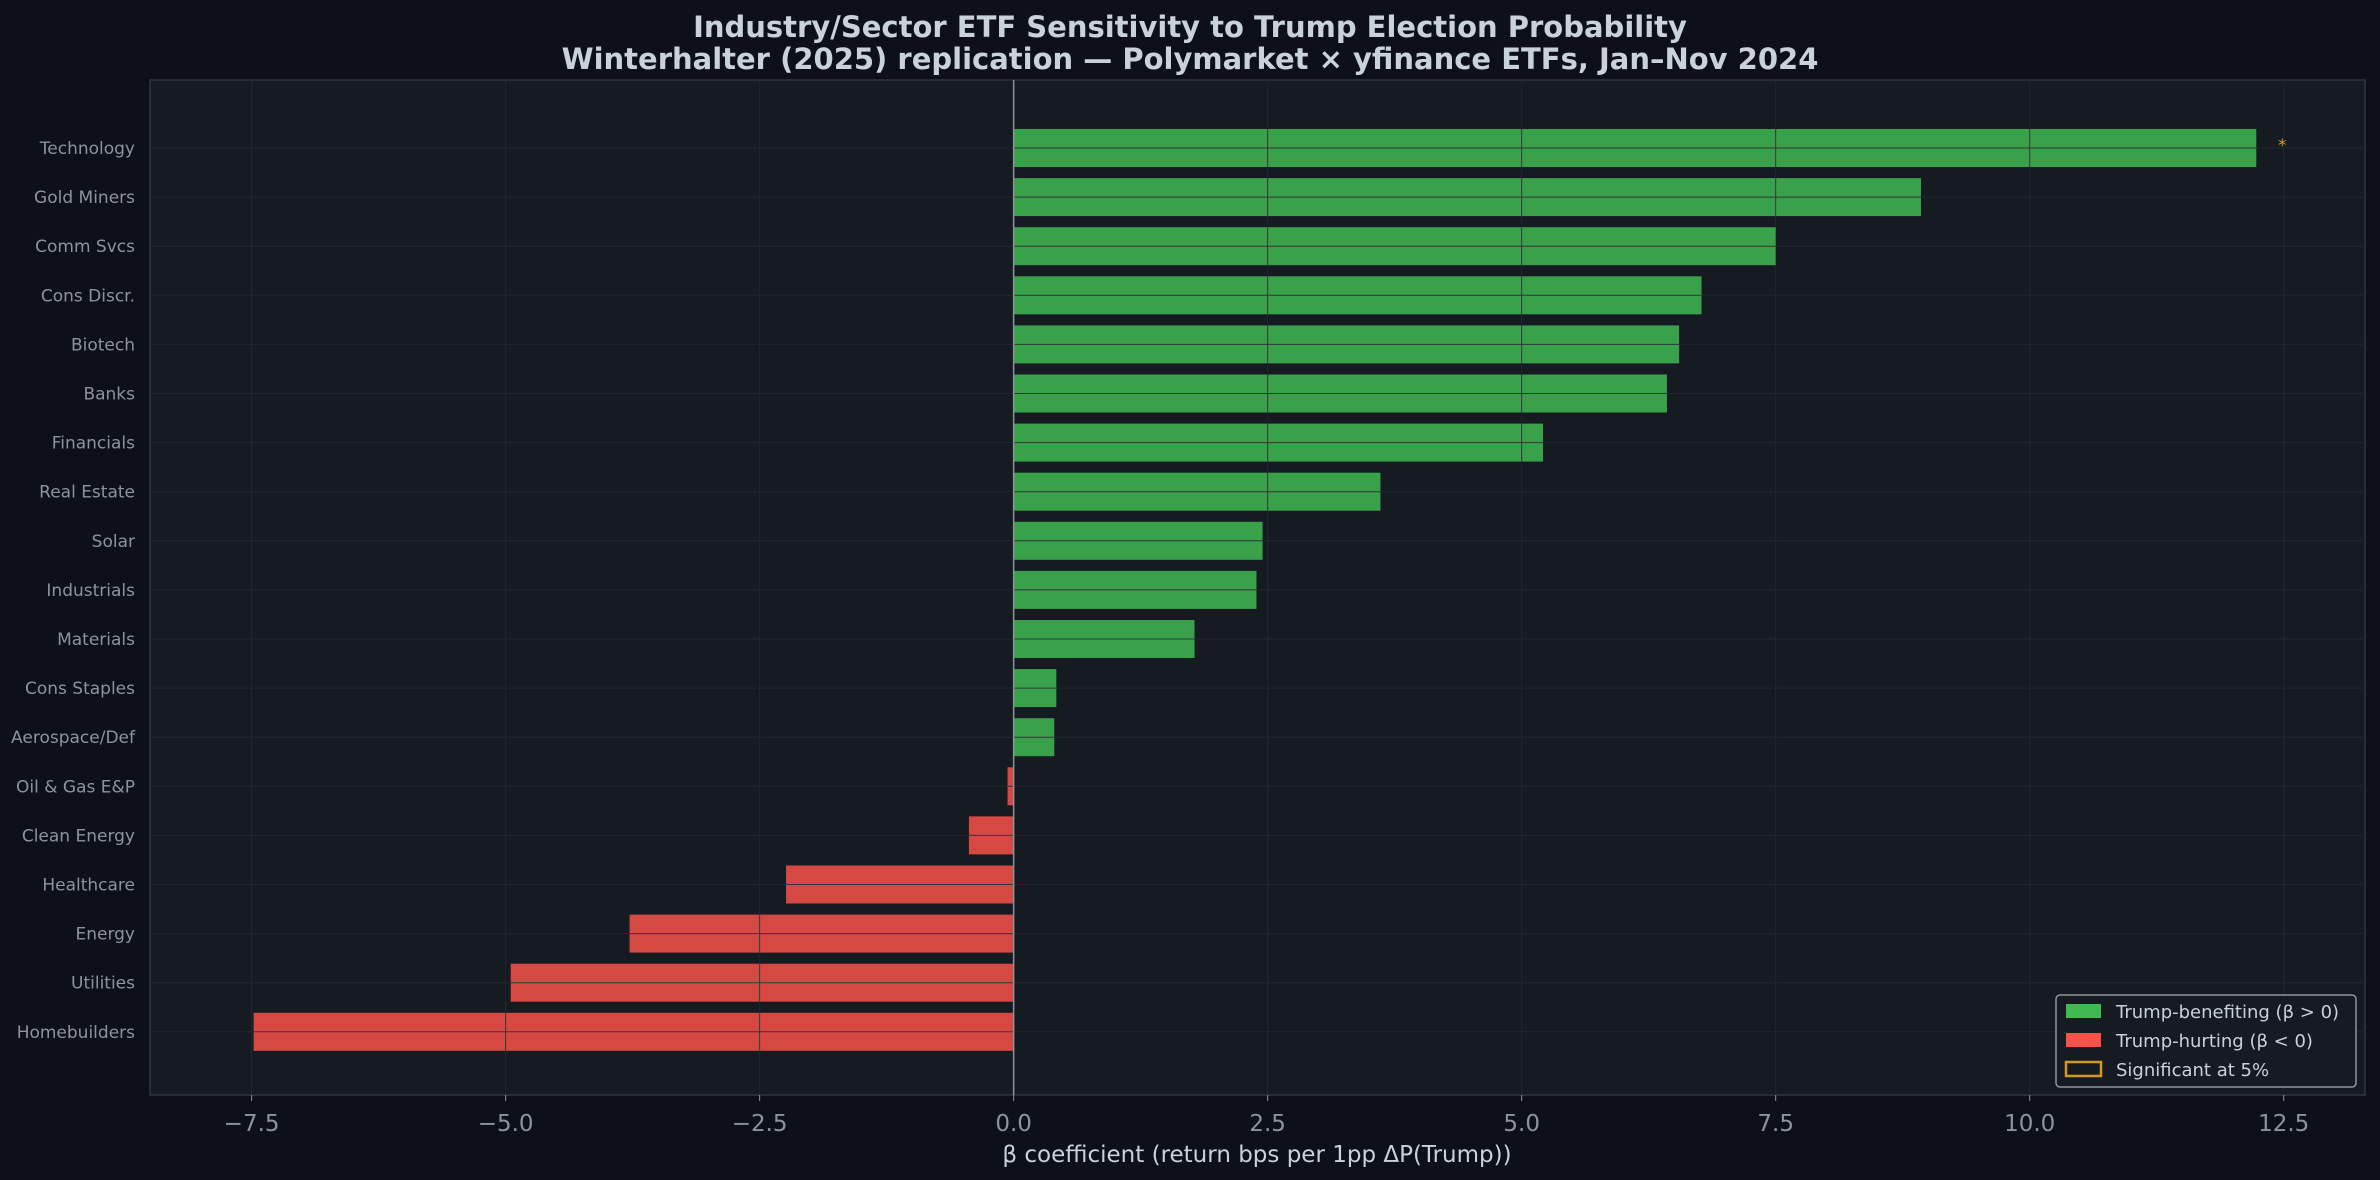 Image resolution: width=2380 pixels, height=1180 pixels. Describe the element at coordinates (1267, 1124) in the screenshot. I see `x-tick-label: 2.5` at that location.